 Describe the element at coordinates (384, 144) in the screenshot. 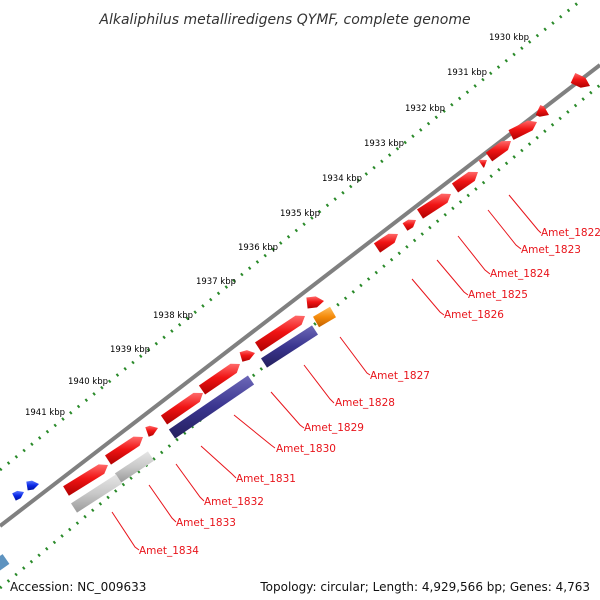

I see `kbp-tick-1933-kbp: 1933 kbp` at that location.